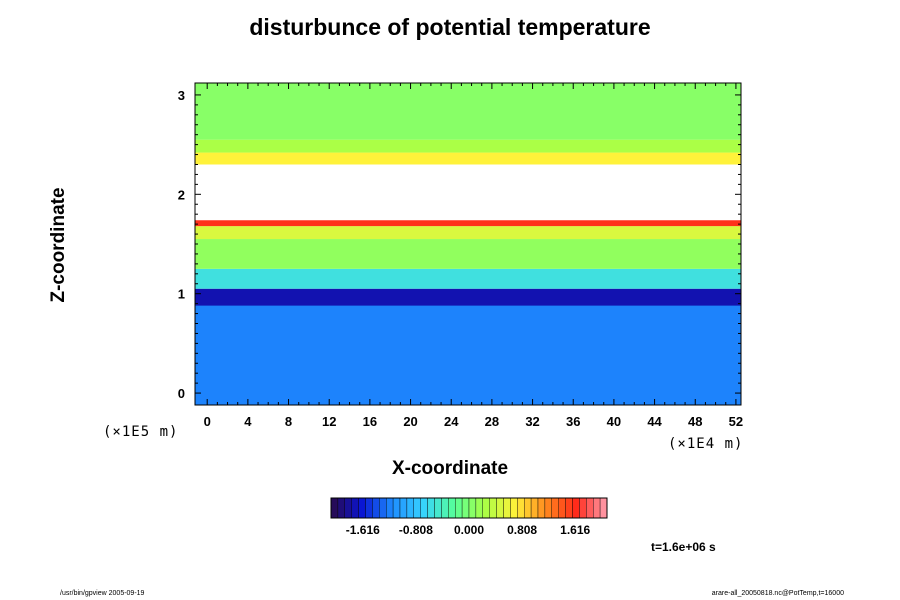 Image resolution: width=900 pixels, height=600 pixels. What do you see at coordinates (522, 530) in the screenshot?
I see `colorbar-tick-label-3: 0.808` at bounding box center [522, 530].